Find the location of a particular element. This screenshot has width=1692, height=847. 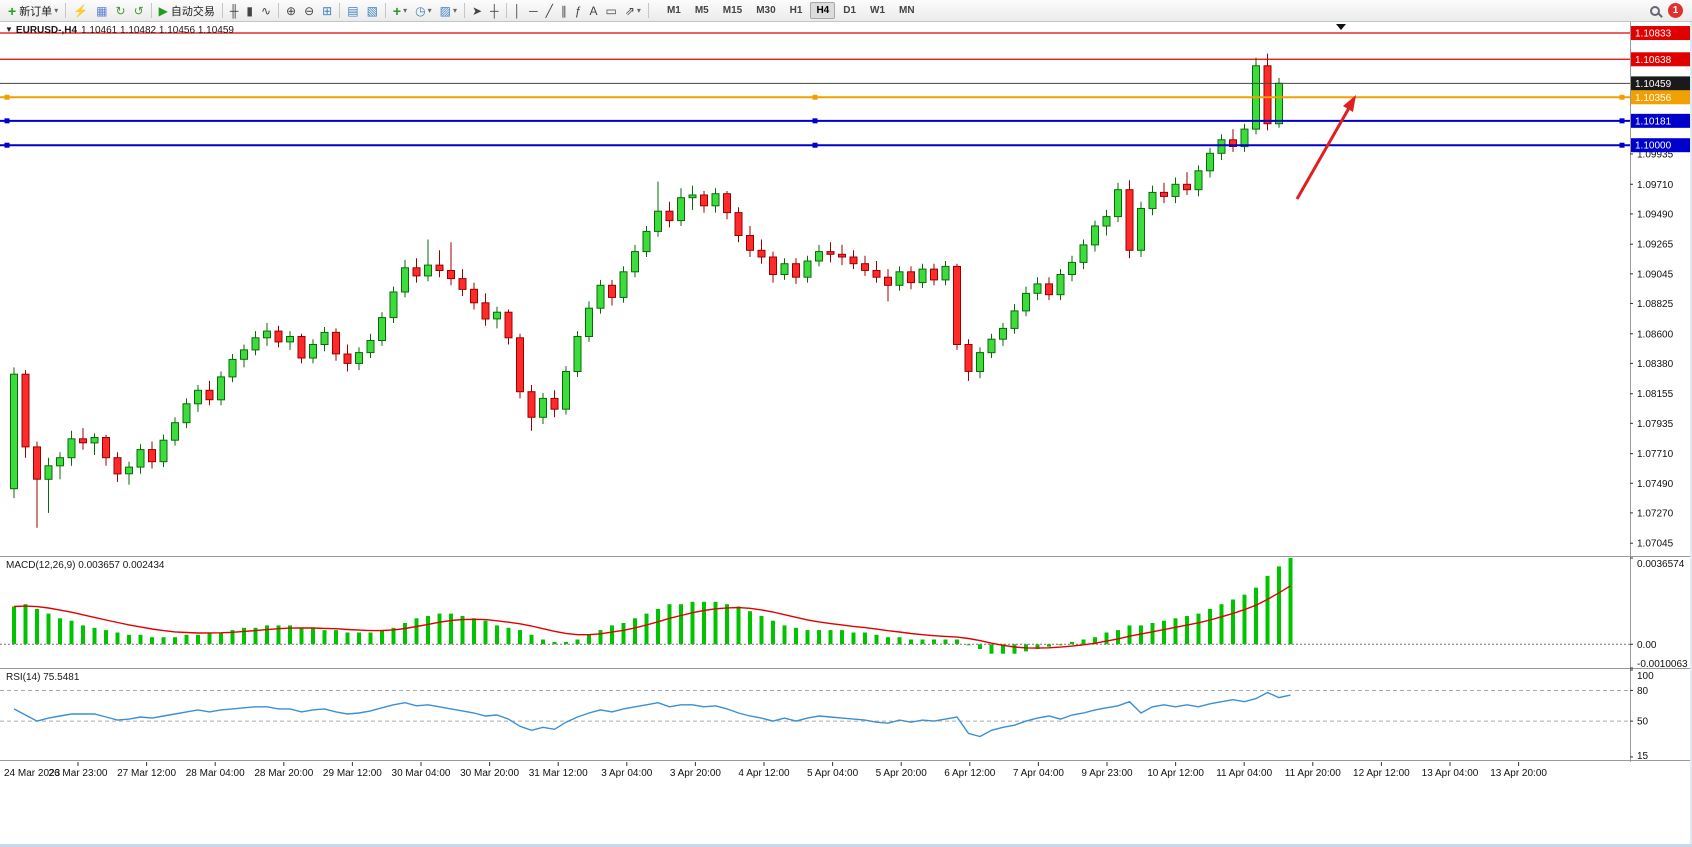

bar-chart-button: ╫ is located at coordinates (234, 11).